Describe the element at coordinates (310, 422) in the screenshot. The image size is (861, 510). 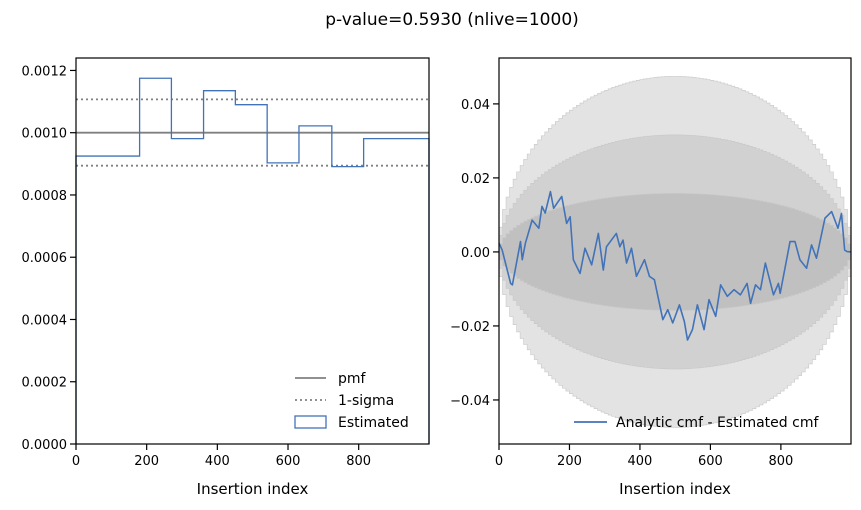
I see `legend-estimated-swatch` at that location.